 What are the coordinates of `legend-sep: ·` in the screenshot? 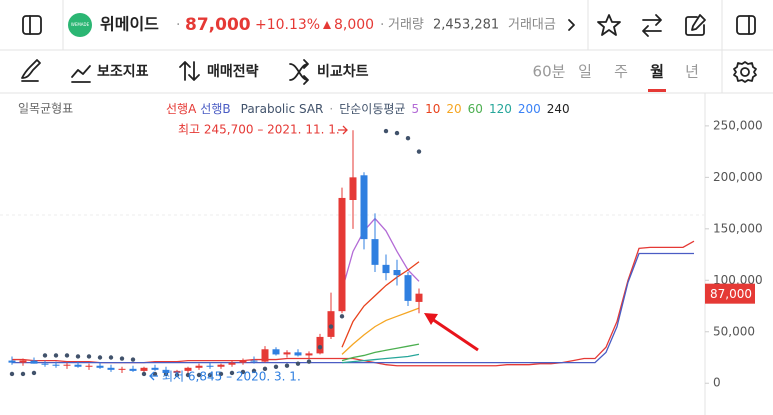 It's located at (331, 109).